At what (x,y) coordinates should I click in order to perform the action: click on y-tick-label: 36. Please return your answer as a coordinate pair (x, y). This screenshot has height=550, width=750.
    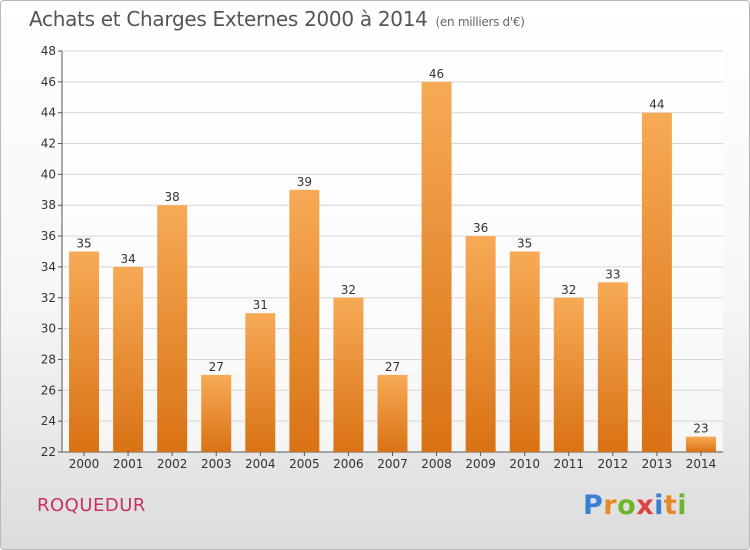
    Looking at the image, I should click on (48, 236).